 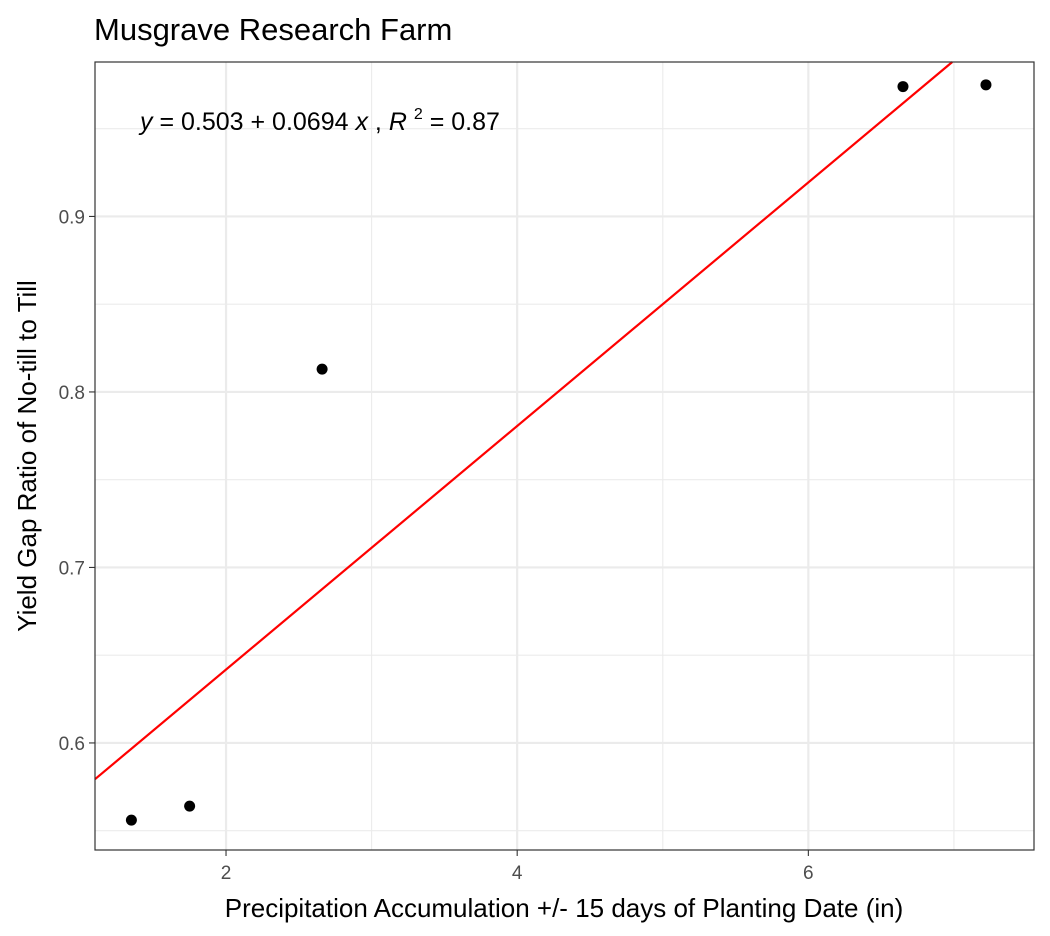 I want to click on chart-title: Musgrave Research Farm, so click(x=273, y=29).